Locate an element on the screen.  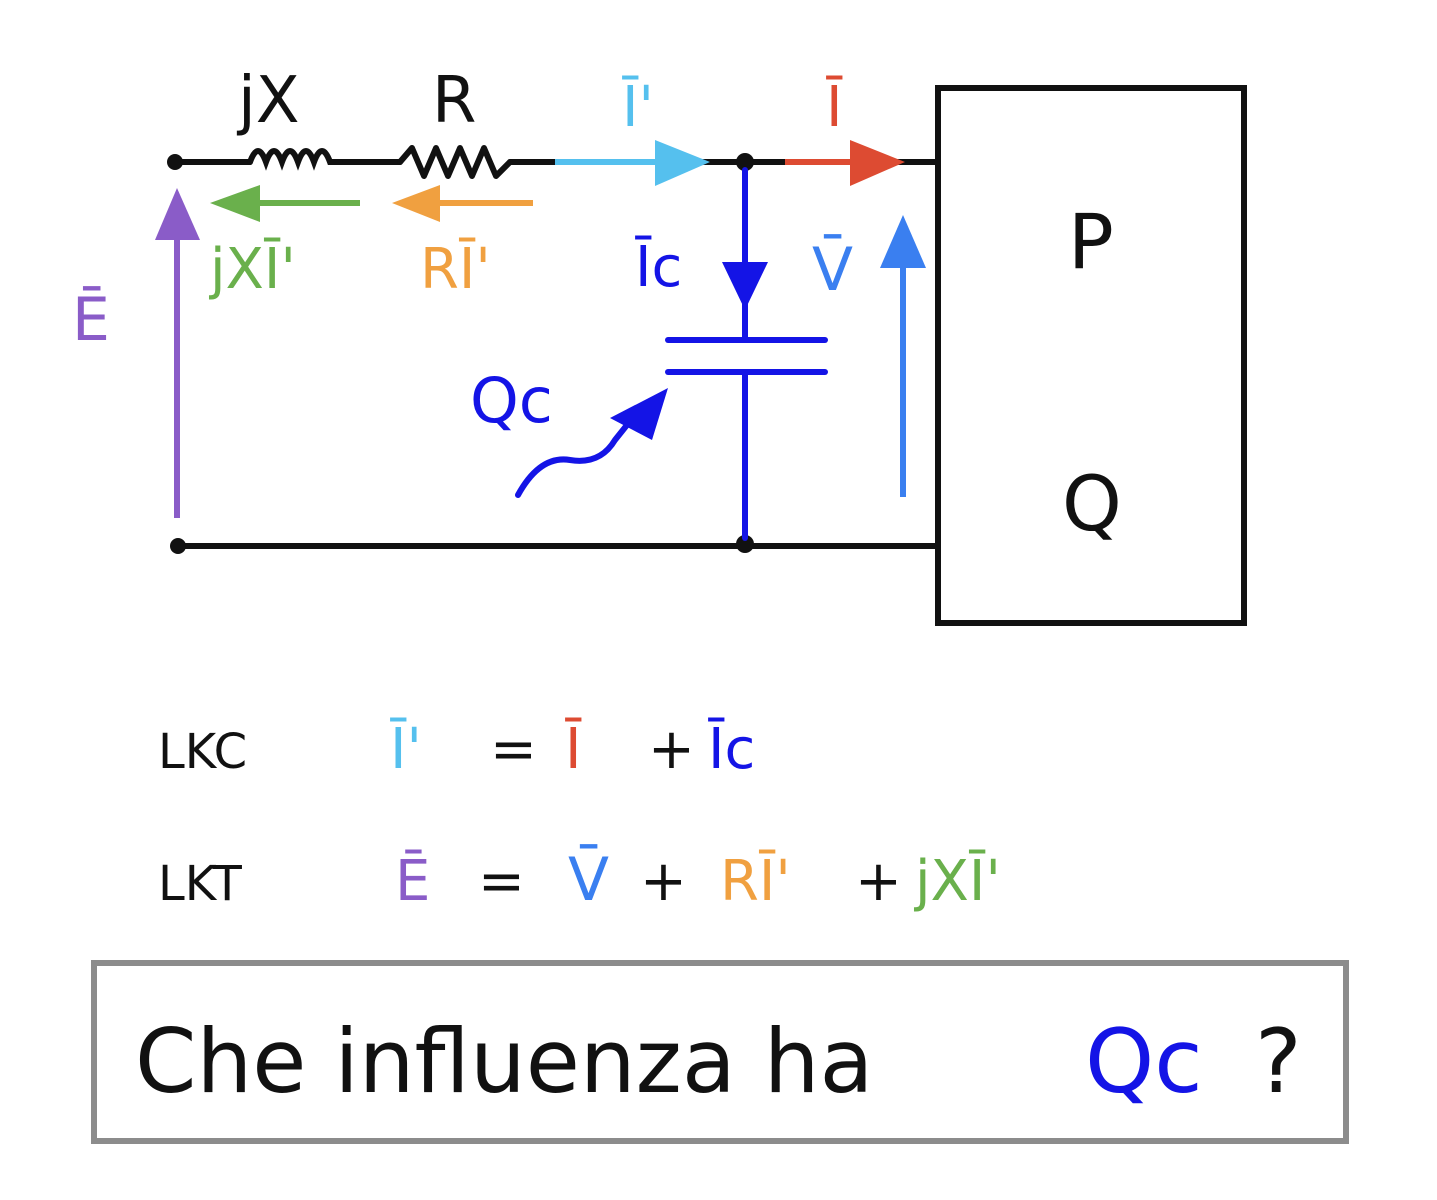
equation-lkc: LKC Ī' = Ī + Īc is located at coordinates (456, 749).